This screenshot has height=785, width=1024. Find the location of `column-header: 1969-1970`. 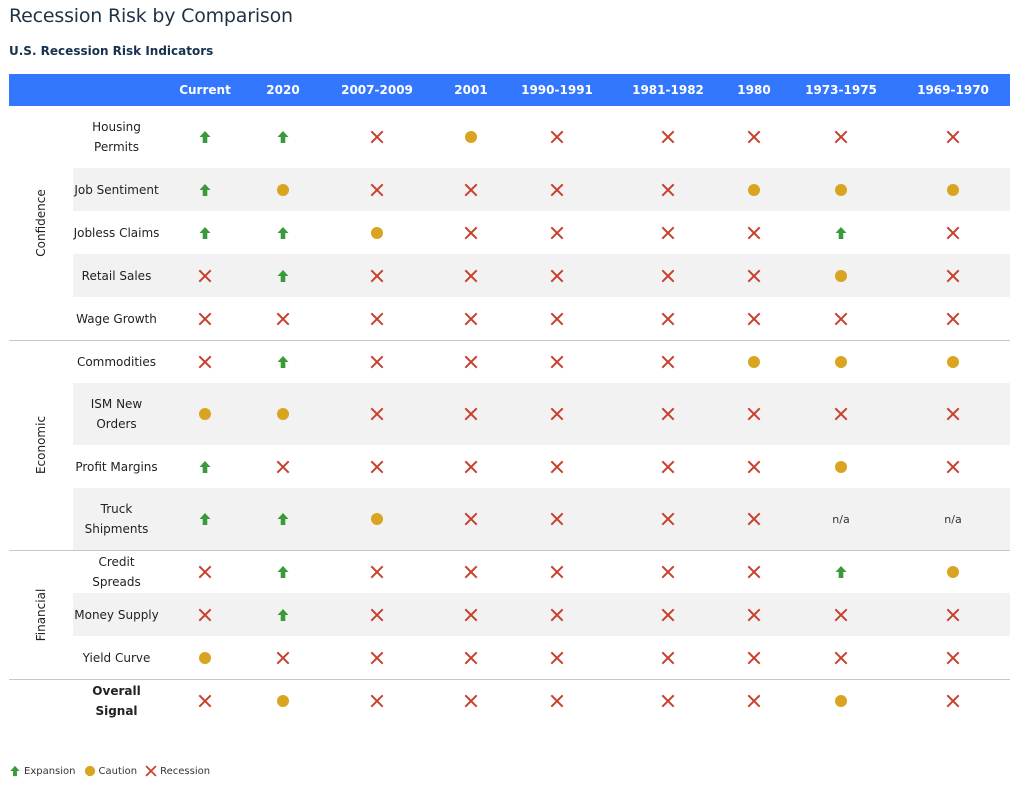

column-header: 1969-1970 is located at coordinates (953, 90).